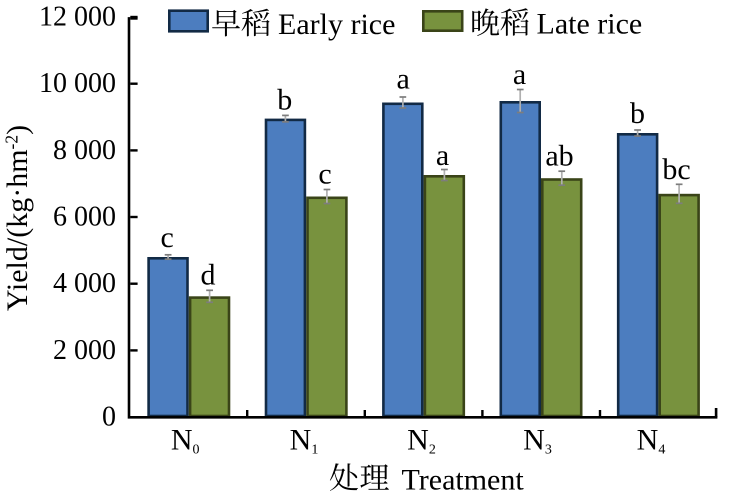 This screenshot has height=500, width=750. What do you see at coordinates (463, 480) in the screenshot?
I see `svg-text: Treatment` at bounding box center [463, 480].